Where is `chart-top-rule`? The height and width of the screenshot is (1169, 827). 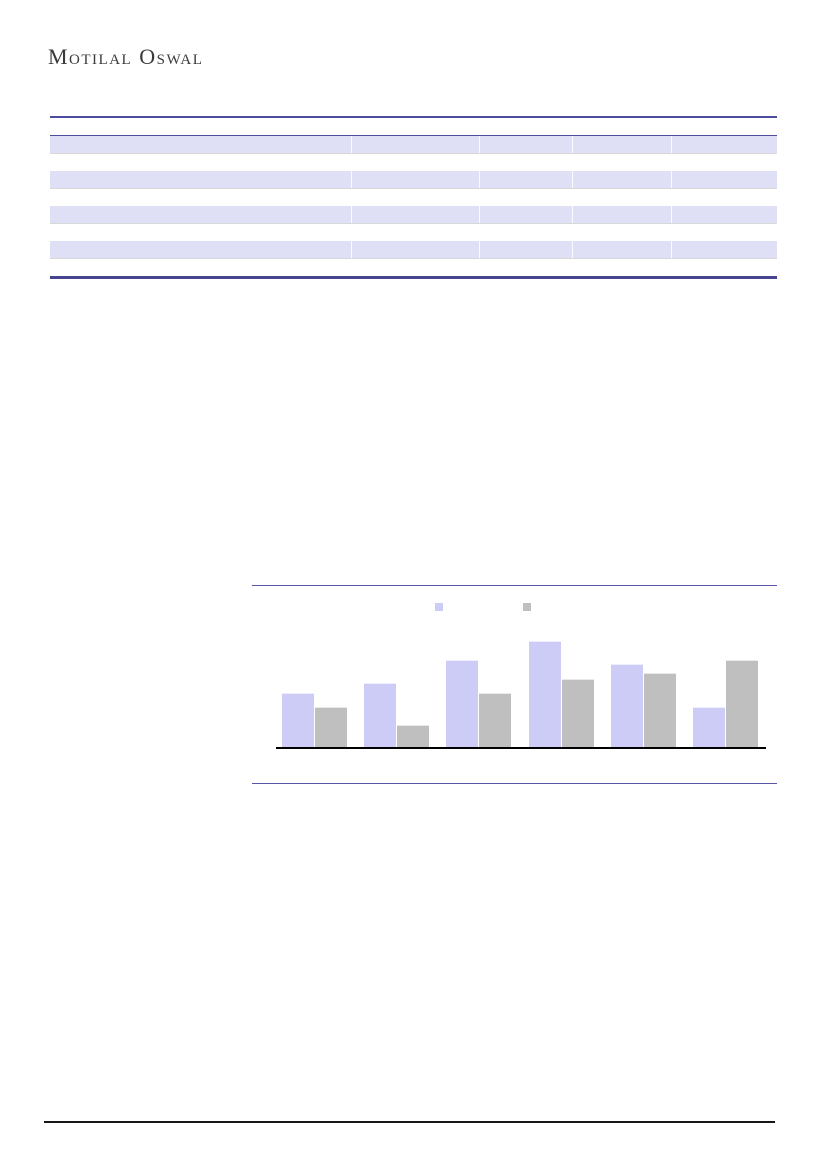
chart-top-rule is located at coordinates (514, 585).